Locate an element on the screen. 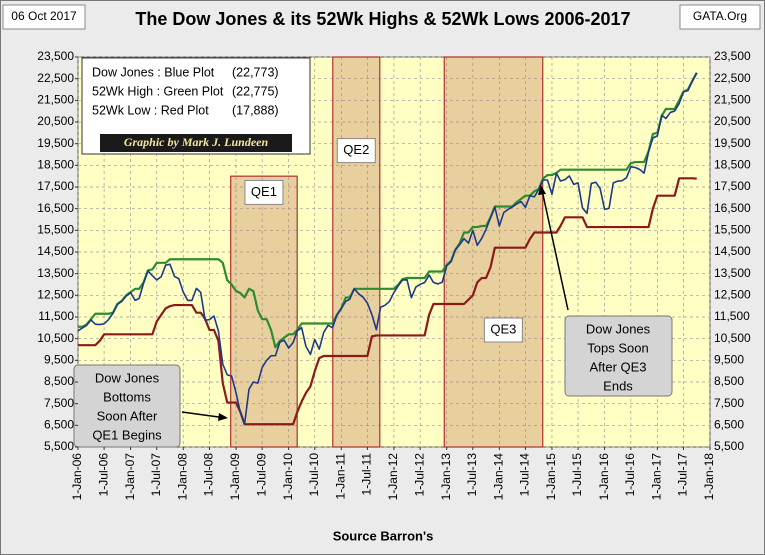 The width and height of the screenshot is (765, 555). x-tick-label: 1-Jan-10 is located at coordinates (288, 477).